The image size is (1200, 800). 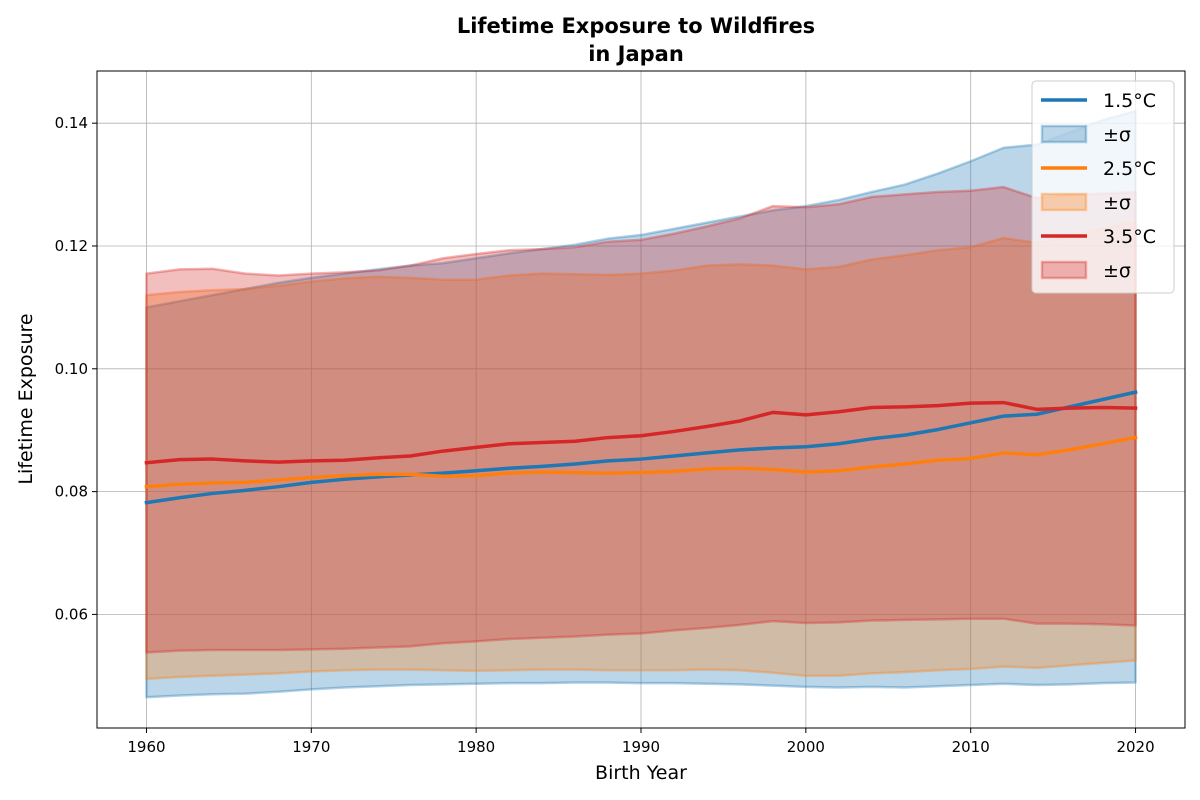 I want to click on legend-band-label-2.5°C: ±σ, so click(x=1117, y=203).